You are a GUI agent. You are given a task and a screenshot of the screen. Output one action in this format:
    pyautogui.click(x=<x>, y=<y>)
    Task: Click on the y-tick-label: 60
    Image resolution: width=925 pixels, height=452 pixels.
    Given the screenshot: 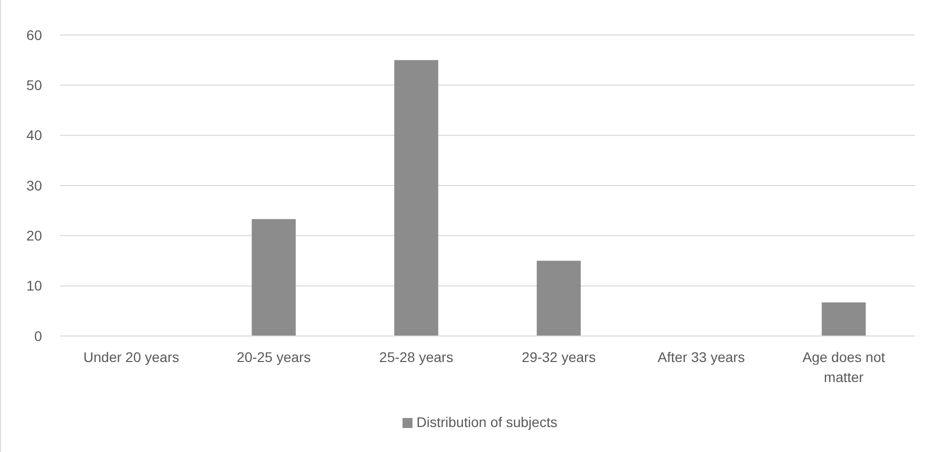 What is the action you would take?
    pyautogui.click(x=34, y=34)
    